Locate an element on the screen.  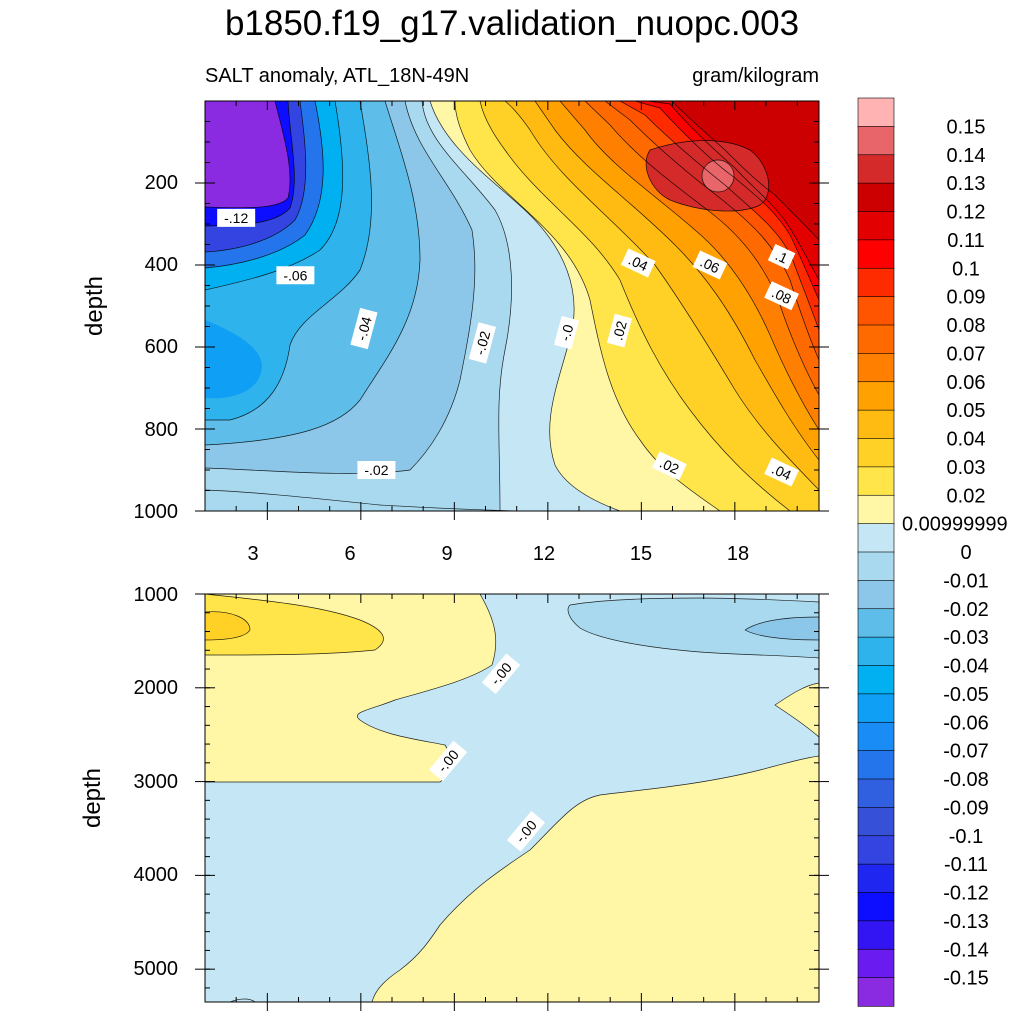
upper-x-tick-labels: 3 6 9 12 15 18 is located at coordinates (498, 554).